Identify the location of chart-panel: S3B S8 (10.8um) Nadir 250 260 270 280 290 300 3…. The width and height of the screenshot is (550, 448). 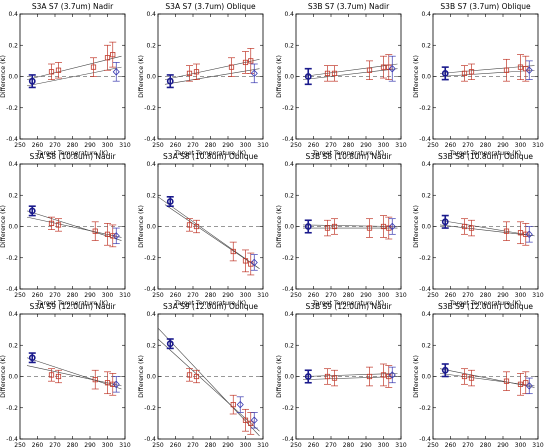
(341, 229).